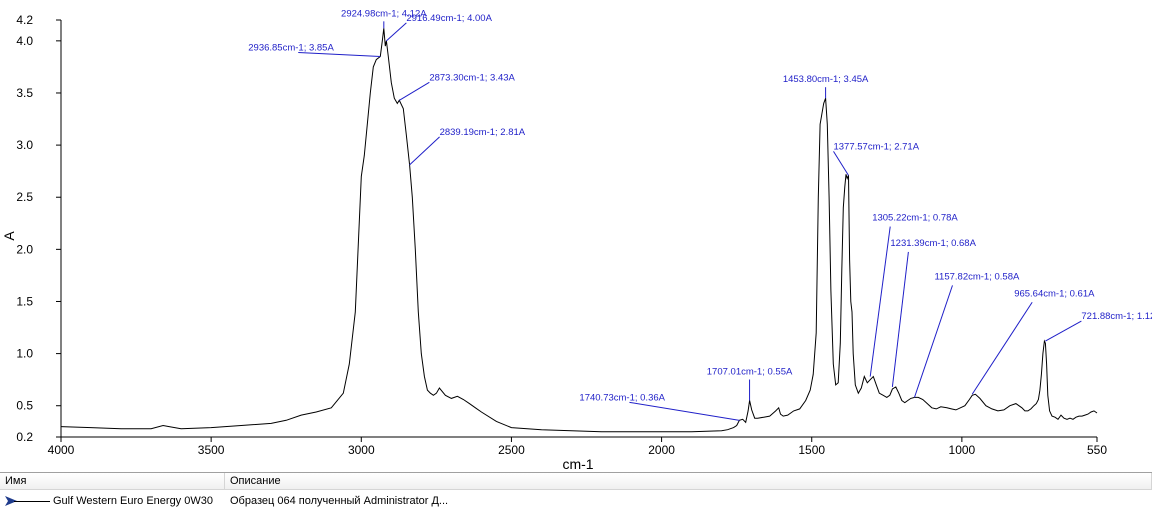  I want to click on y-tick-label: 0.2, so click(24, 437).